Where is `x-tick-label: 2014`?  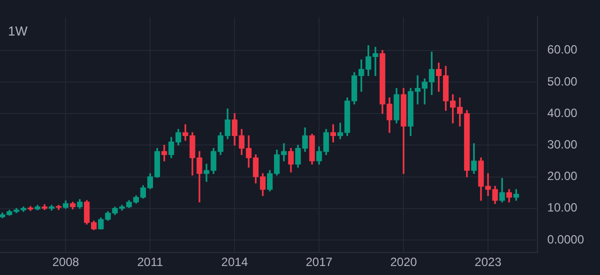
x-tick-label: 2014 is located at coordinates (234, 262).